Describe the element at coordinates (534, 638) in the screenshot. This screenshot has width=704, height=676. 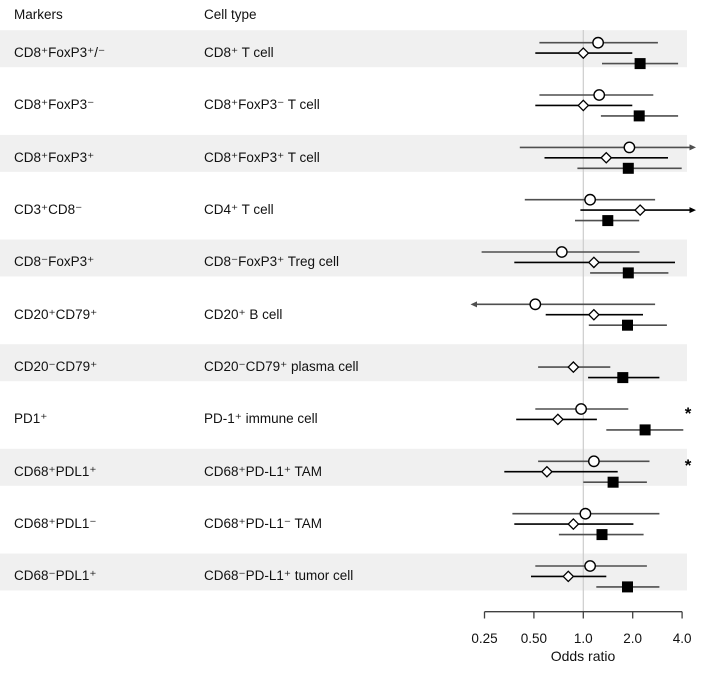
I see `x-axis-tick-label: 0.50` at that location.